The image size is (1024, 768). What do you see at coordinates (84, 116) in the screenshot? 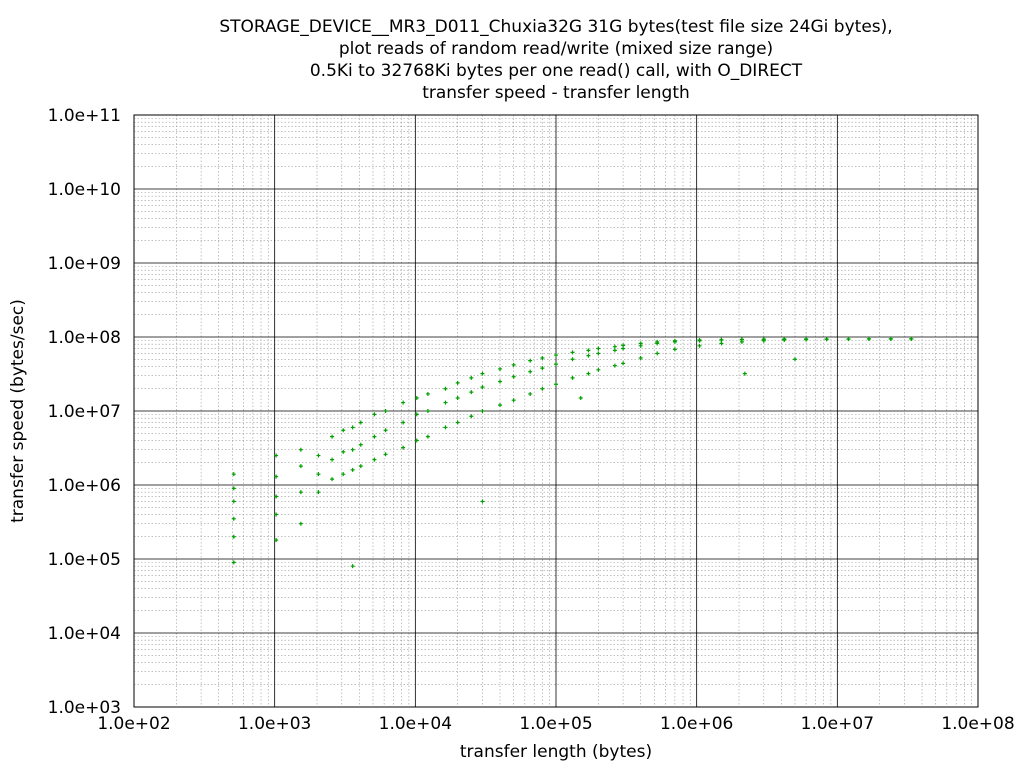
I see `y-tick-label: 1.0e+11` at bounding box center [84, 116].